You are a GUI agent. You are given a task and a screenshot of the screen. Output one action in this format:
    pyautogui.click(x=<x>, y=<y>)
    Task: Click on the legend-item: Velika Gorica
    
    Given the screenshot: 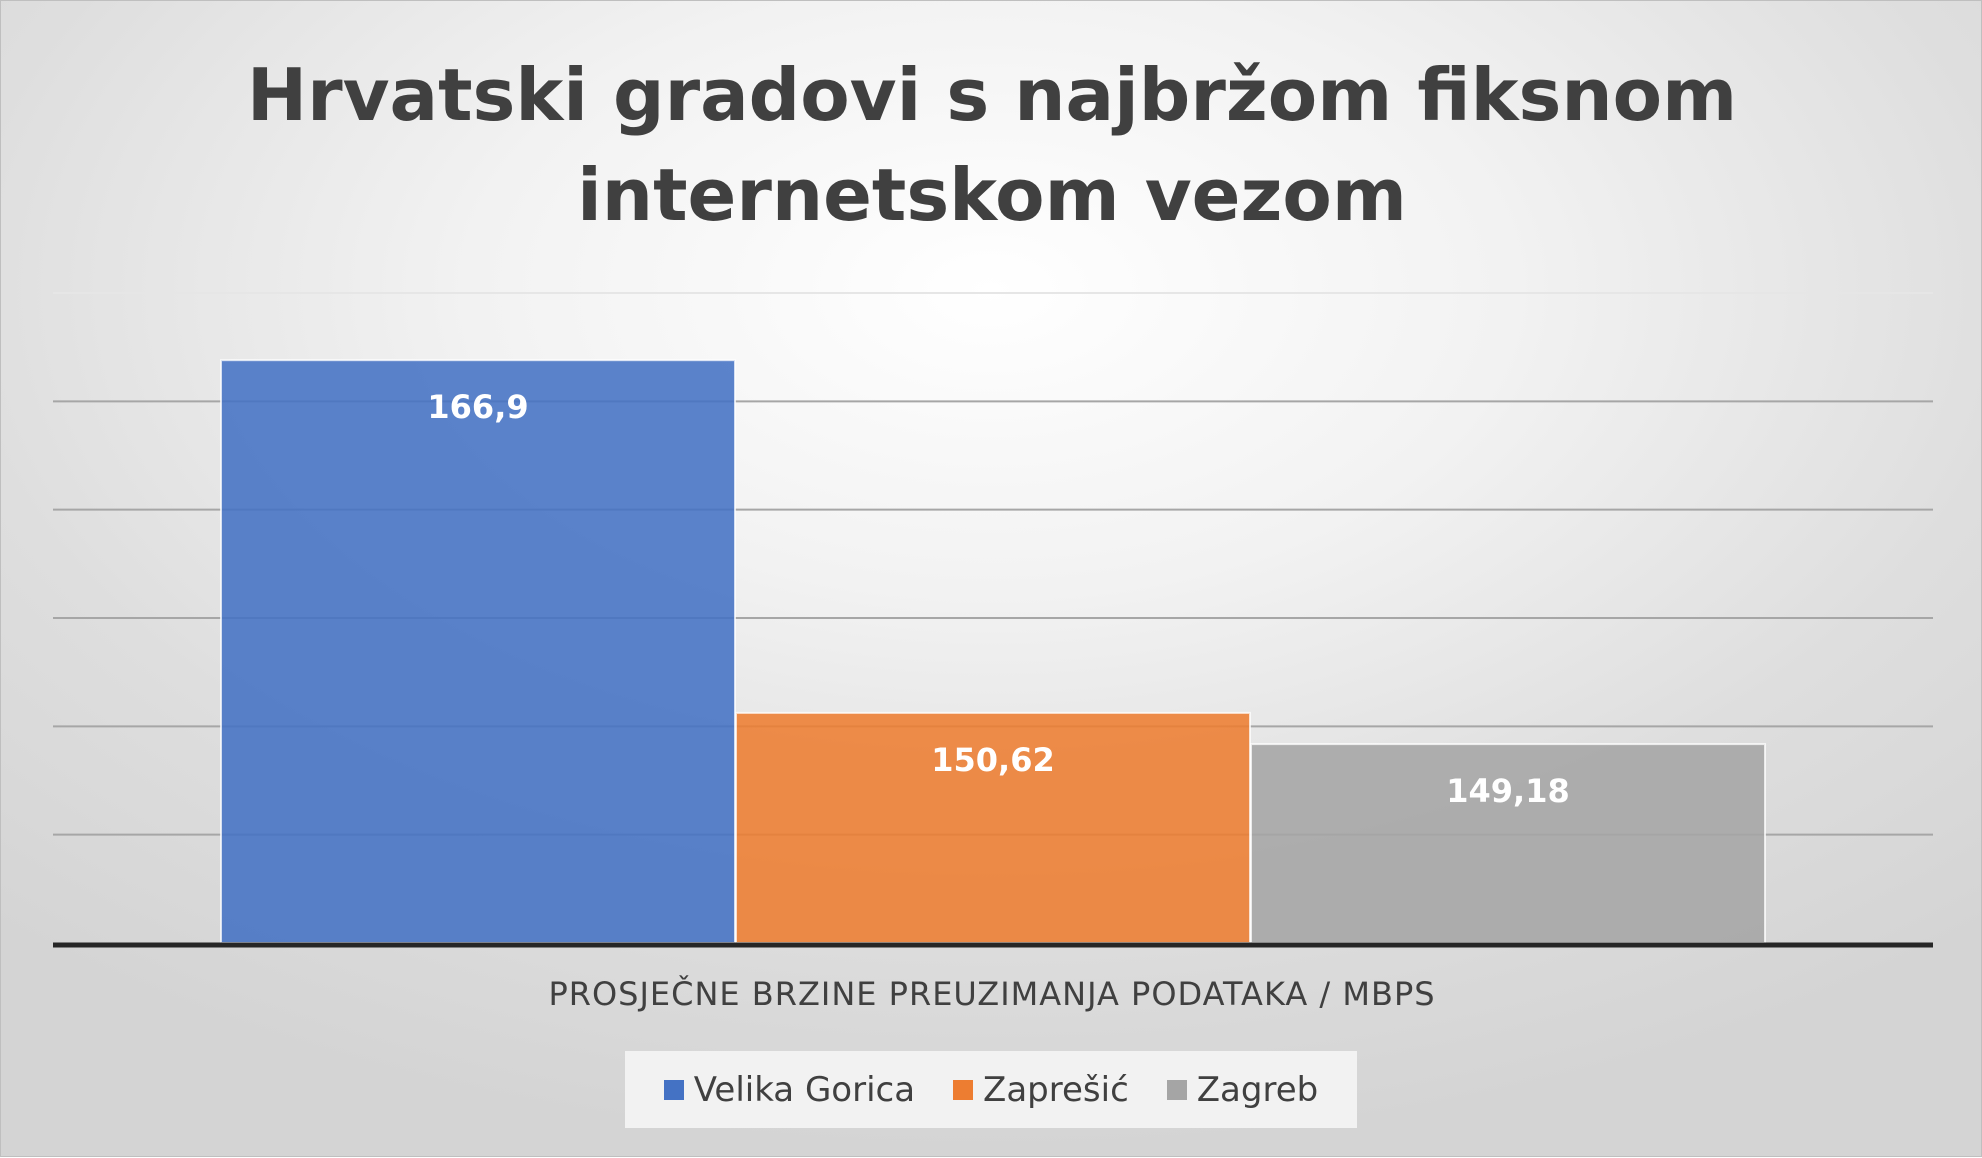 What is the action you would take?
    pyautogui.click(x=789, y=1089)
    